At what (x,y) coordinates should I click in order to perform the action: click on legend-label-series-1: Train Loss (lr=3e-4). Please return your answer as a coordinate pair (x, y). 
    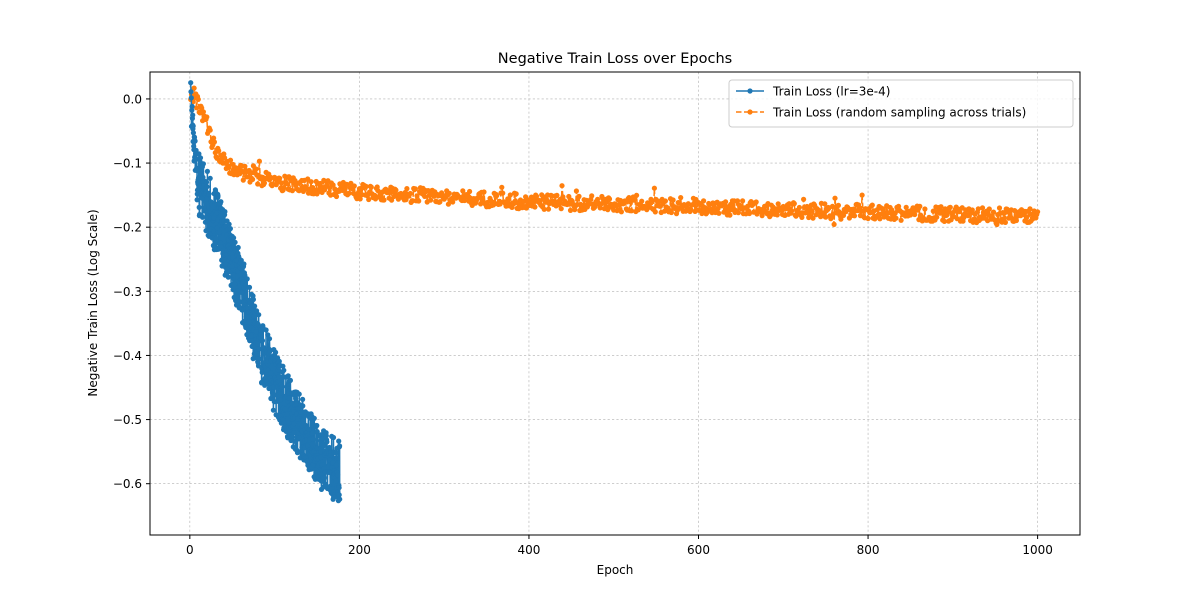
    Looking at the image, I should click on (831, 92).